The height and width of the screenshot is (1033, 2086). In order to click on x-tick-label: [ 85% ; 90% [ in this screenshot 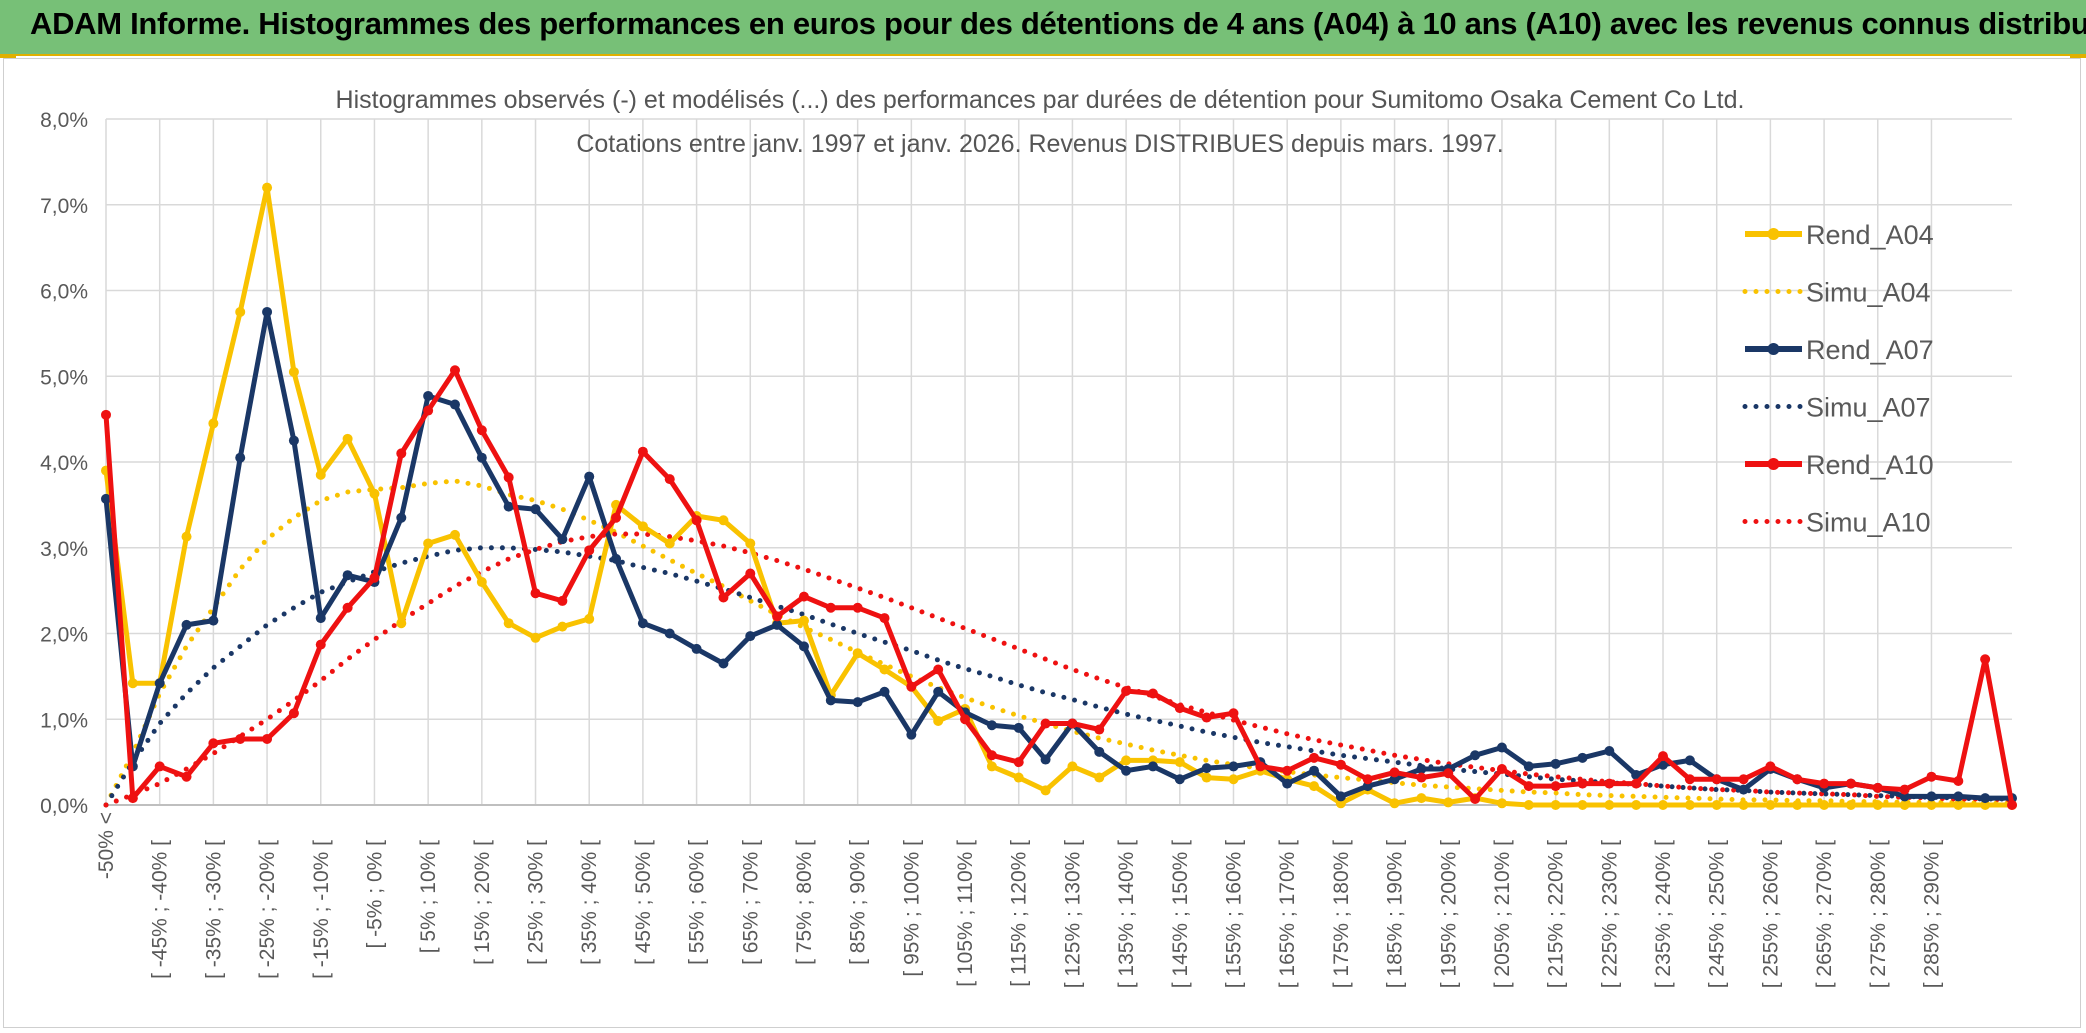, I will do `click(858, 902)`.